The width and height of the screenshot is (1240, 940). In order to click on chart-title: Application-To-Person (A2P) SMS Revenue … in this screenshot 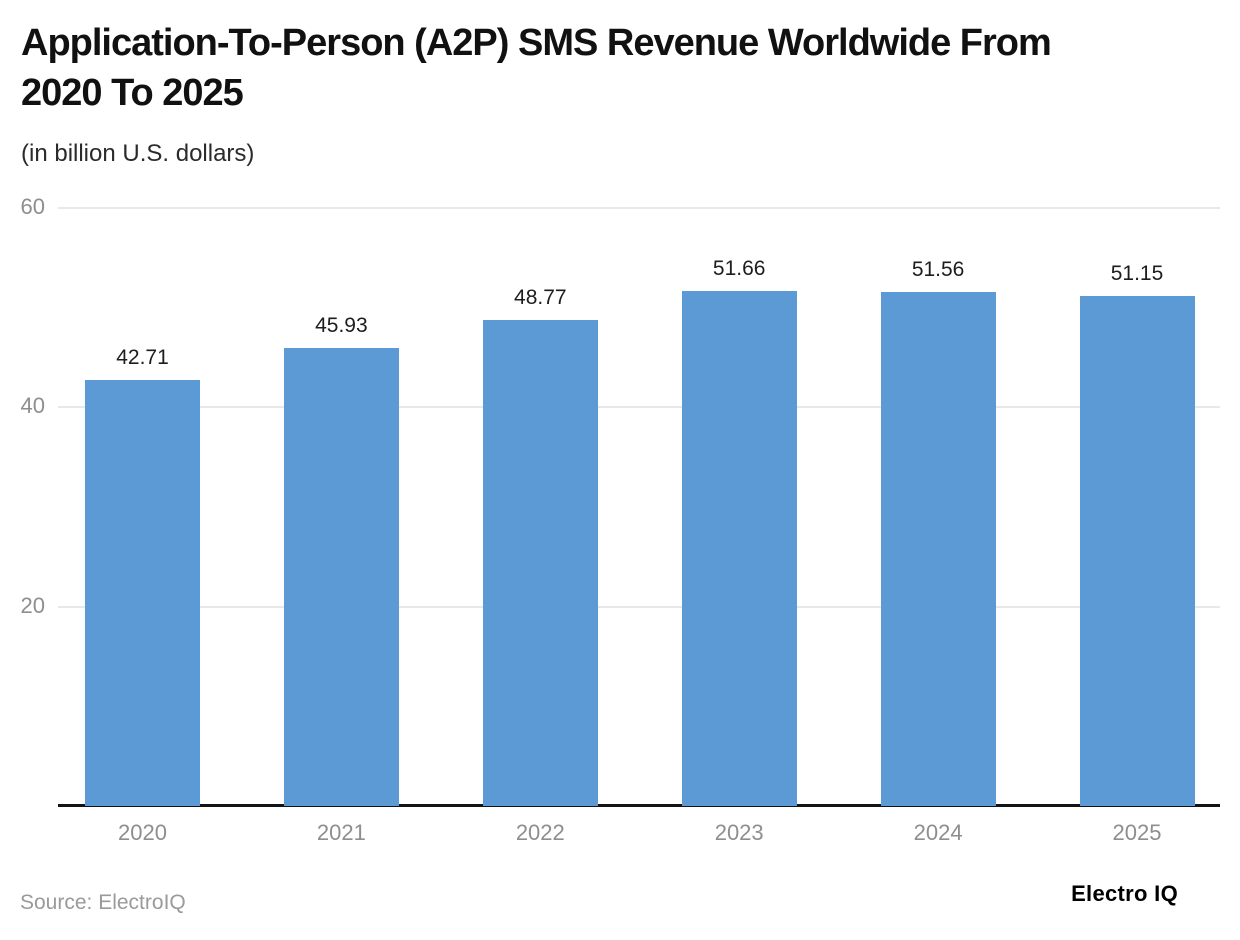, I will do `click(623, 68)`.